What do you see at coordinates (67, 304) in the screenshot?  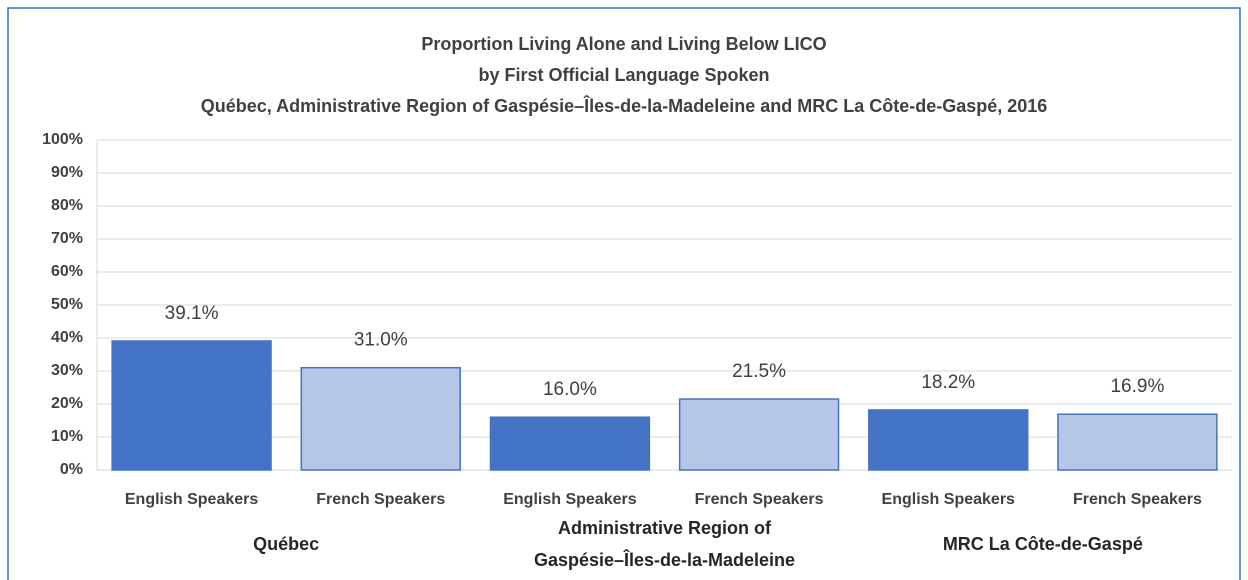 I see `y-tick-label: 50%` at bounding box center [67, 304].